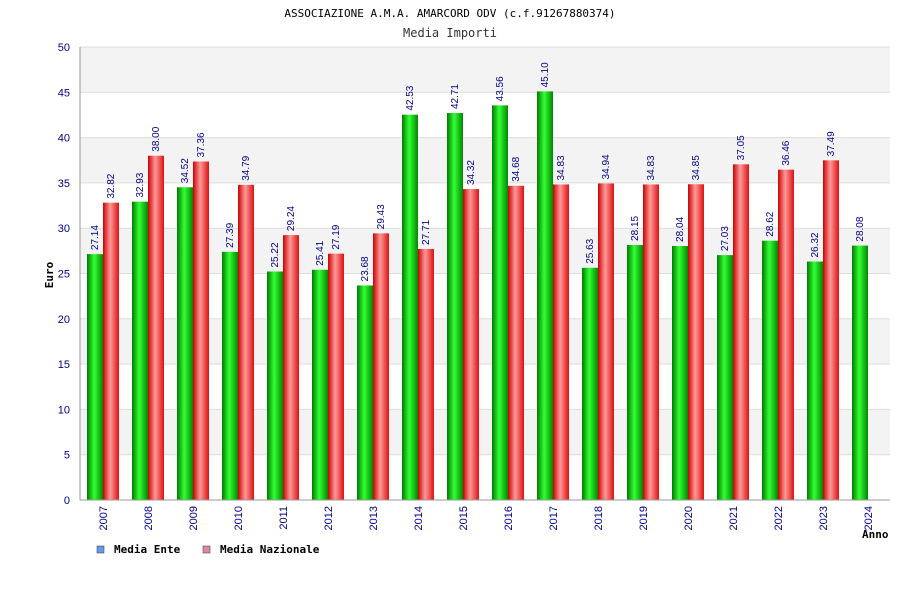 This screenshot has width=900, height=600. I want to click on bar-media-nazionale-2022, so click(786, 334).